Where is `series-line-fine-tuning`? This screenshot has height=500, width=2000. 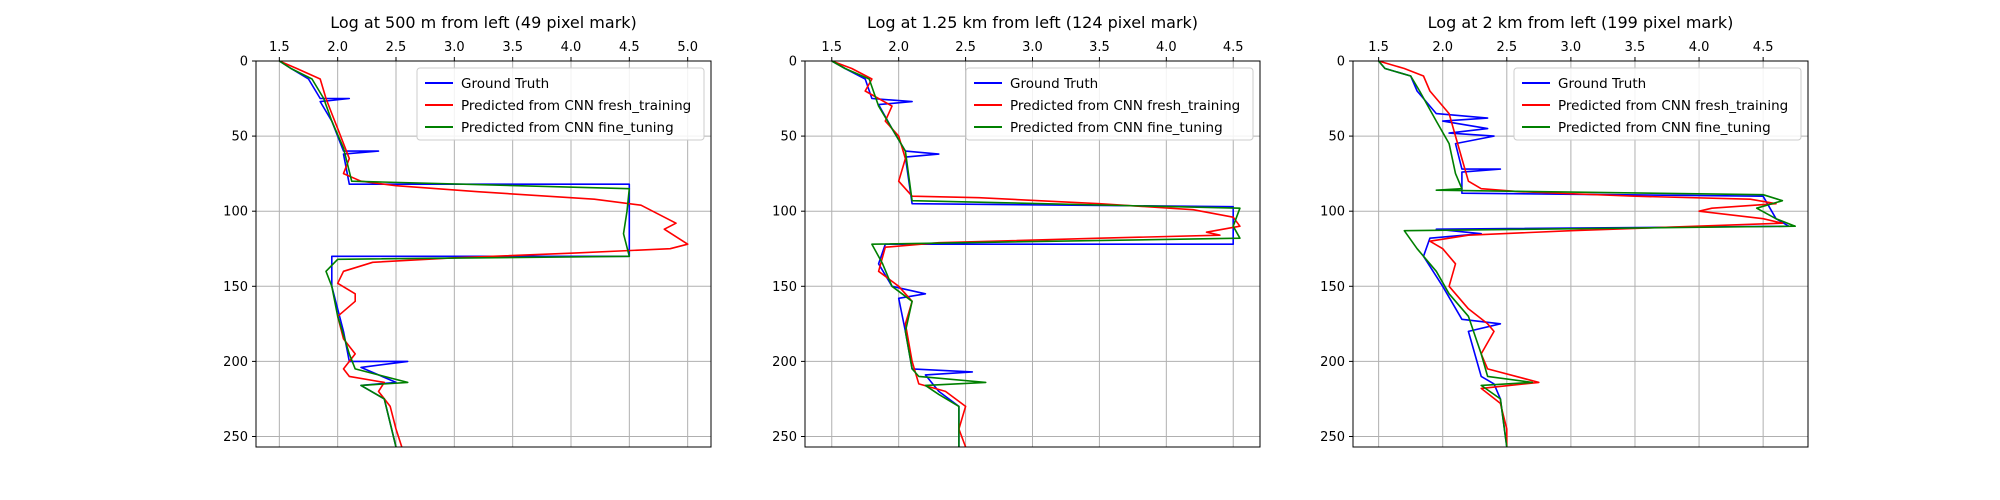
series-line-fine-tuning is located at coordinates (454, 254).